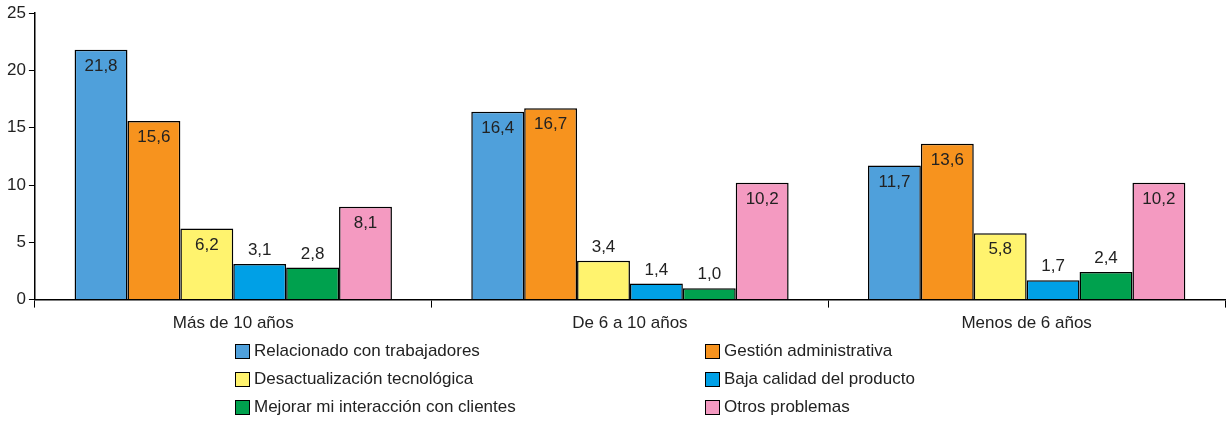 The height and width of the screenshot is (431, 1231). What do you see at coordinates (21, 299) in the screenshot?
I see `y-tick-label: 0` at bounding box center [21, 299].